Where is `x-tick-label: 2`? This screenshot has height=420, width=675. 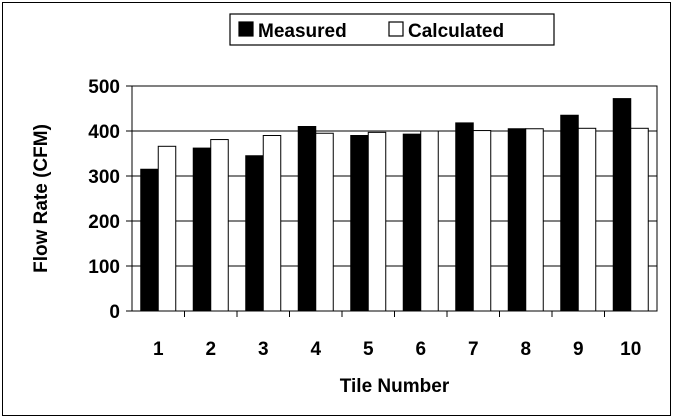
x-tick-label: 2 is located at coordinates (210, 349).